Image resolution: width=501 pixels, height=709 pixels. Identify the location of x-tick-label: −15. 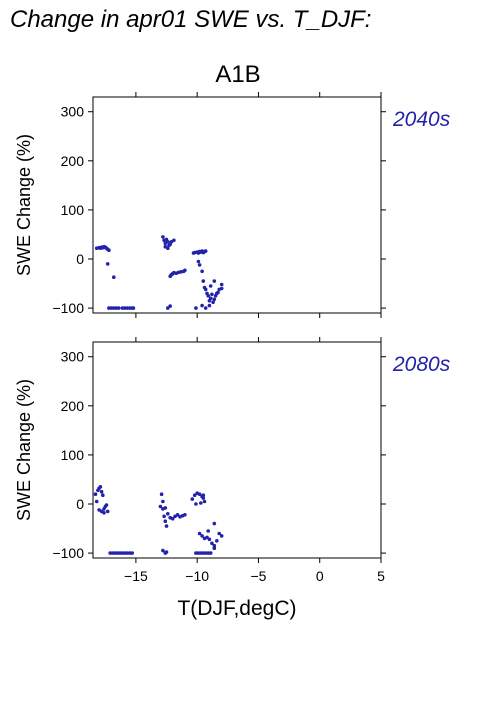
(136, 576).